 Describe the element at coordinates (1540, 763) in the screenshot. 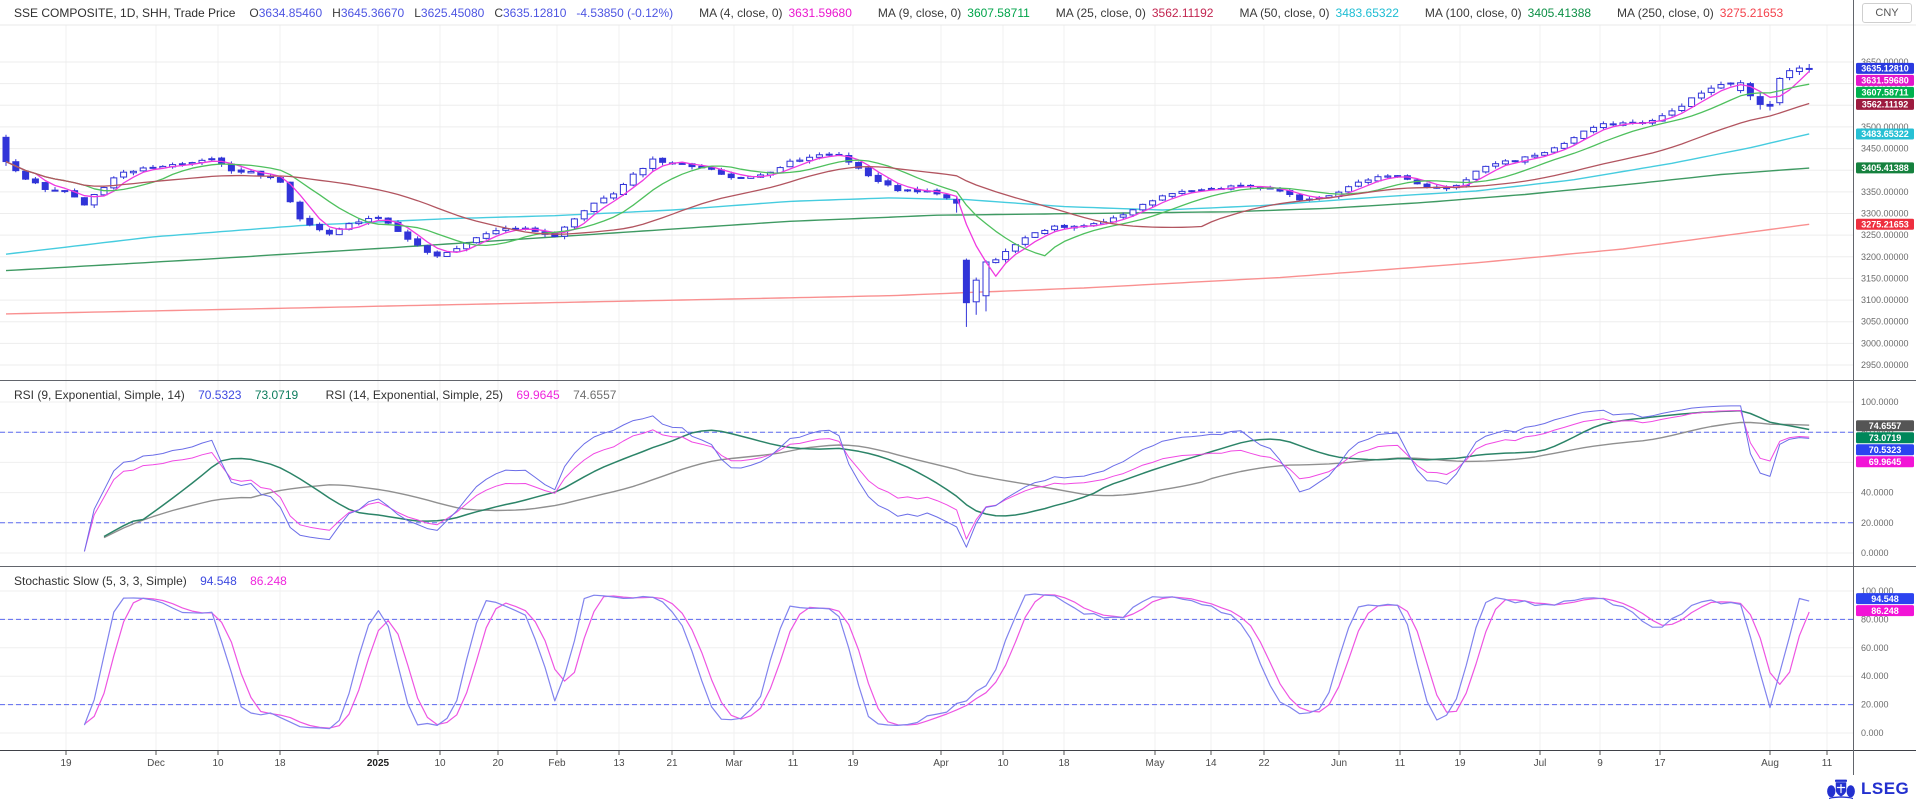

I see `time-axis-label: Jul` at that location.